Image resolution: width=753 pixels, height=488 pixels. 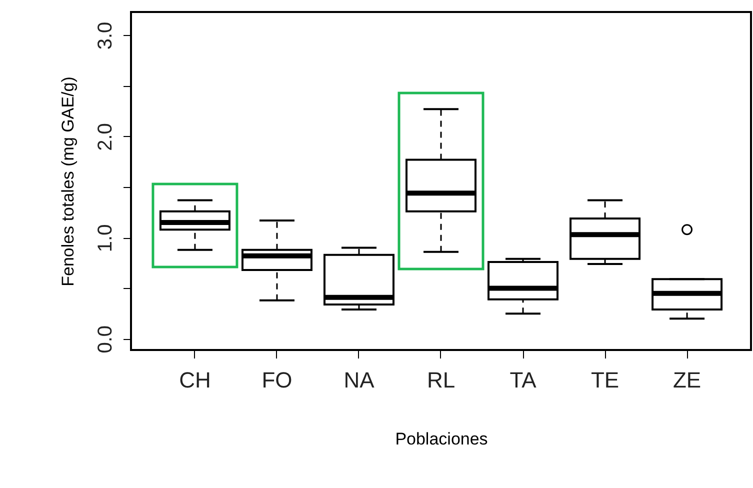 I want to click on x-tick-label: TE, so click(x=605, y=380).